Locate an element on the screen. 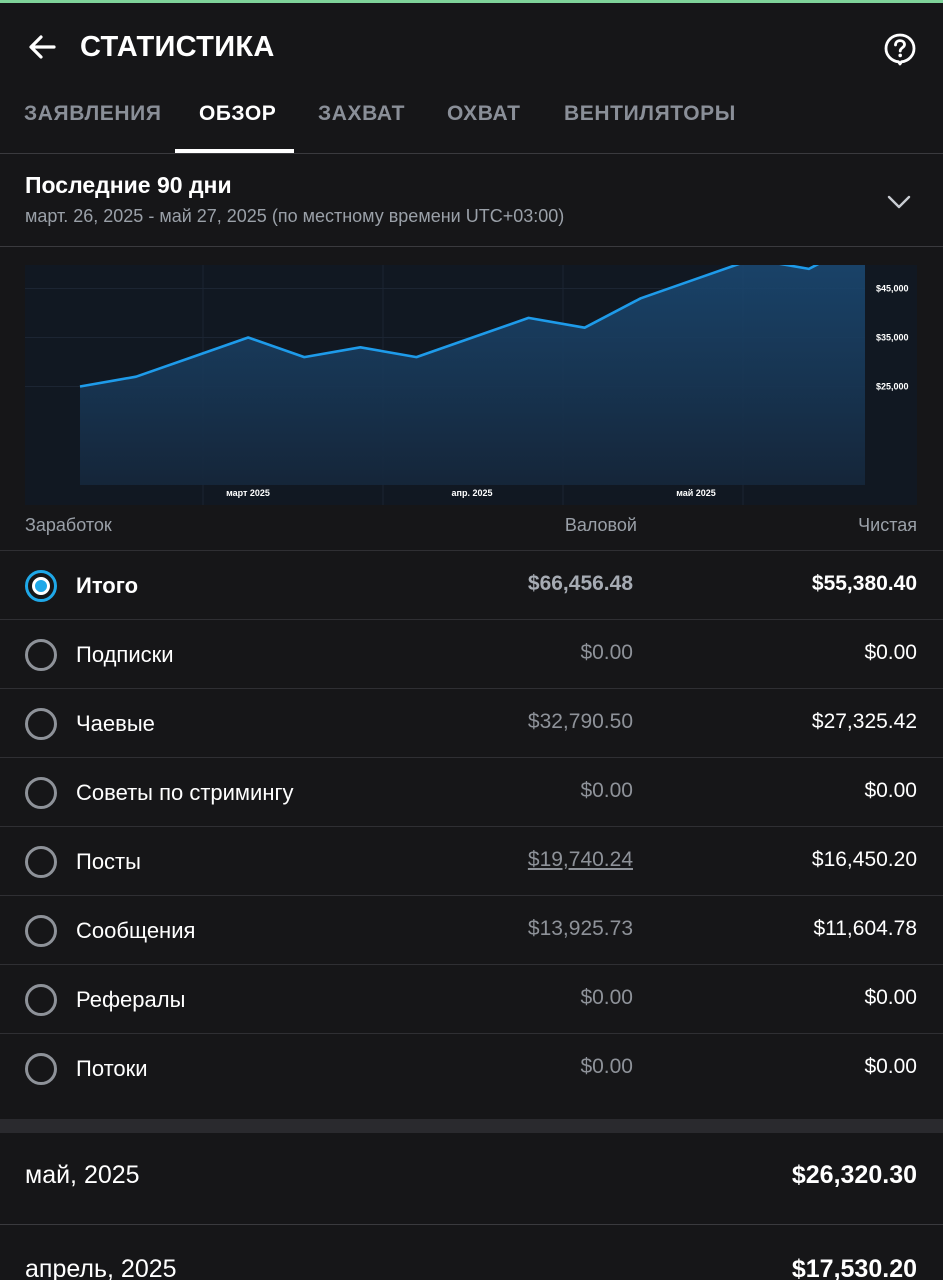  row-gross: $66,456.48 is located at coordinates (580, 583).